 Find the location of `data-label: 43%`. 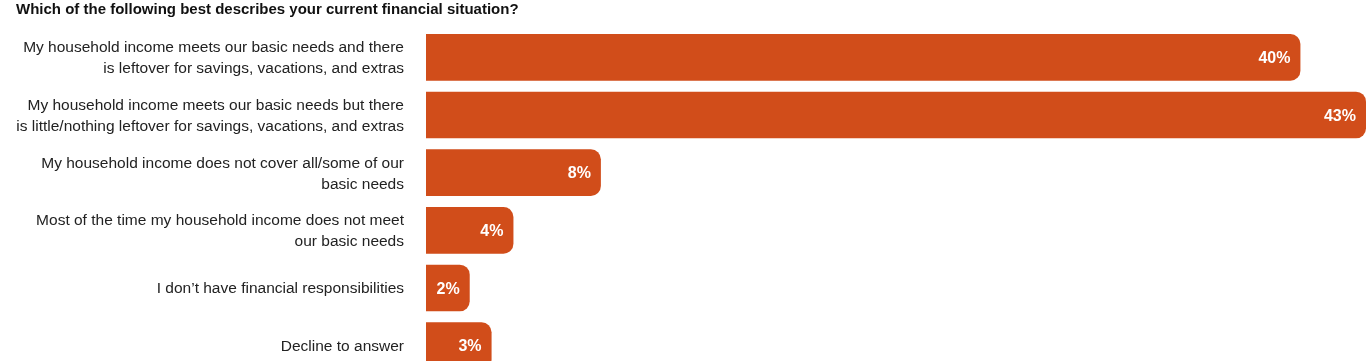

data-label: 43% is located at coordinates (1339, 115).